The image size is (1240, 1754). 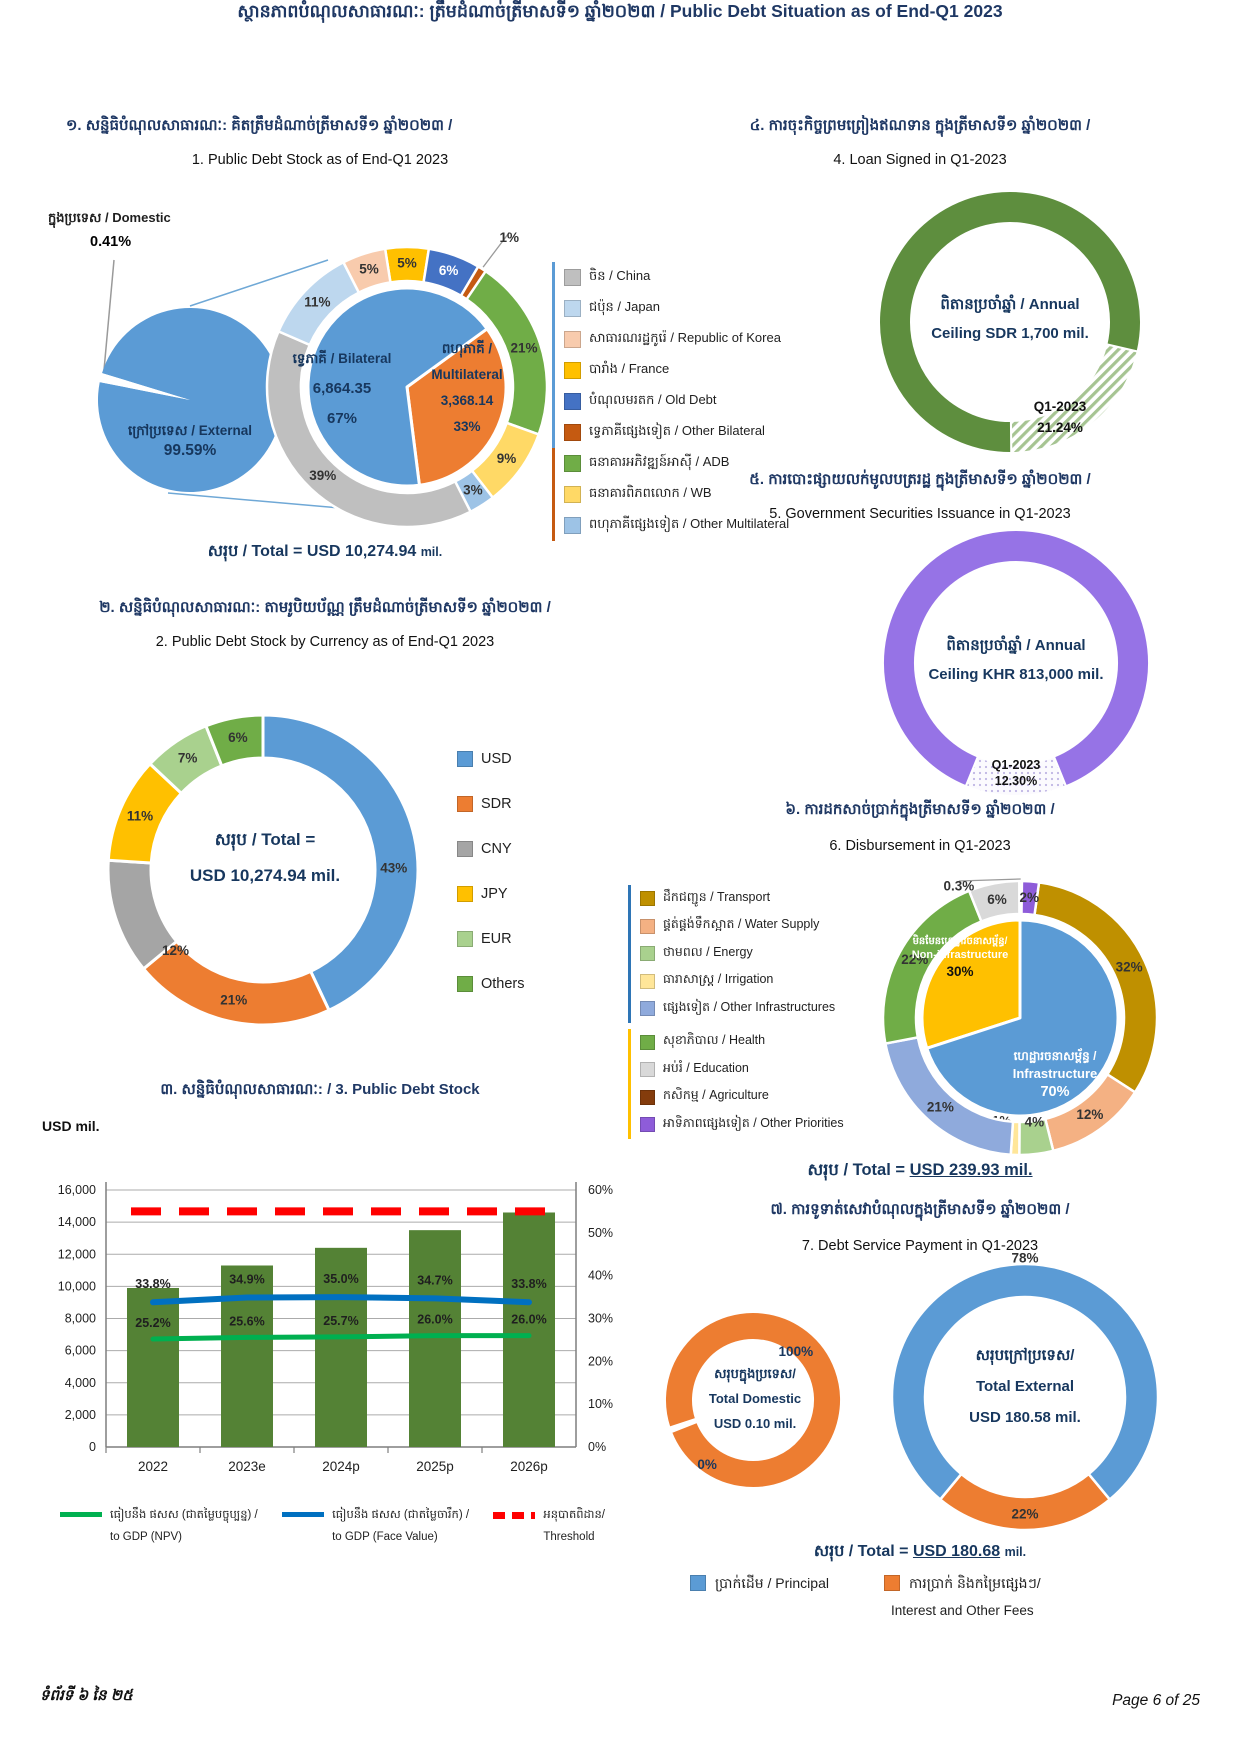 I want to click on segment-label: 22%, so click(x=914, y=959).